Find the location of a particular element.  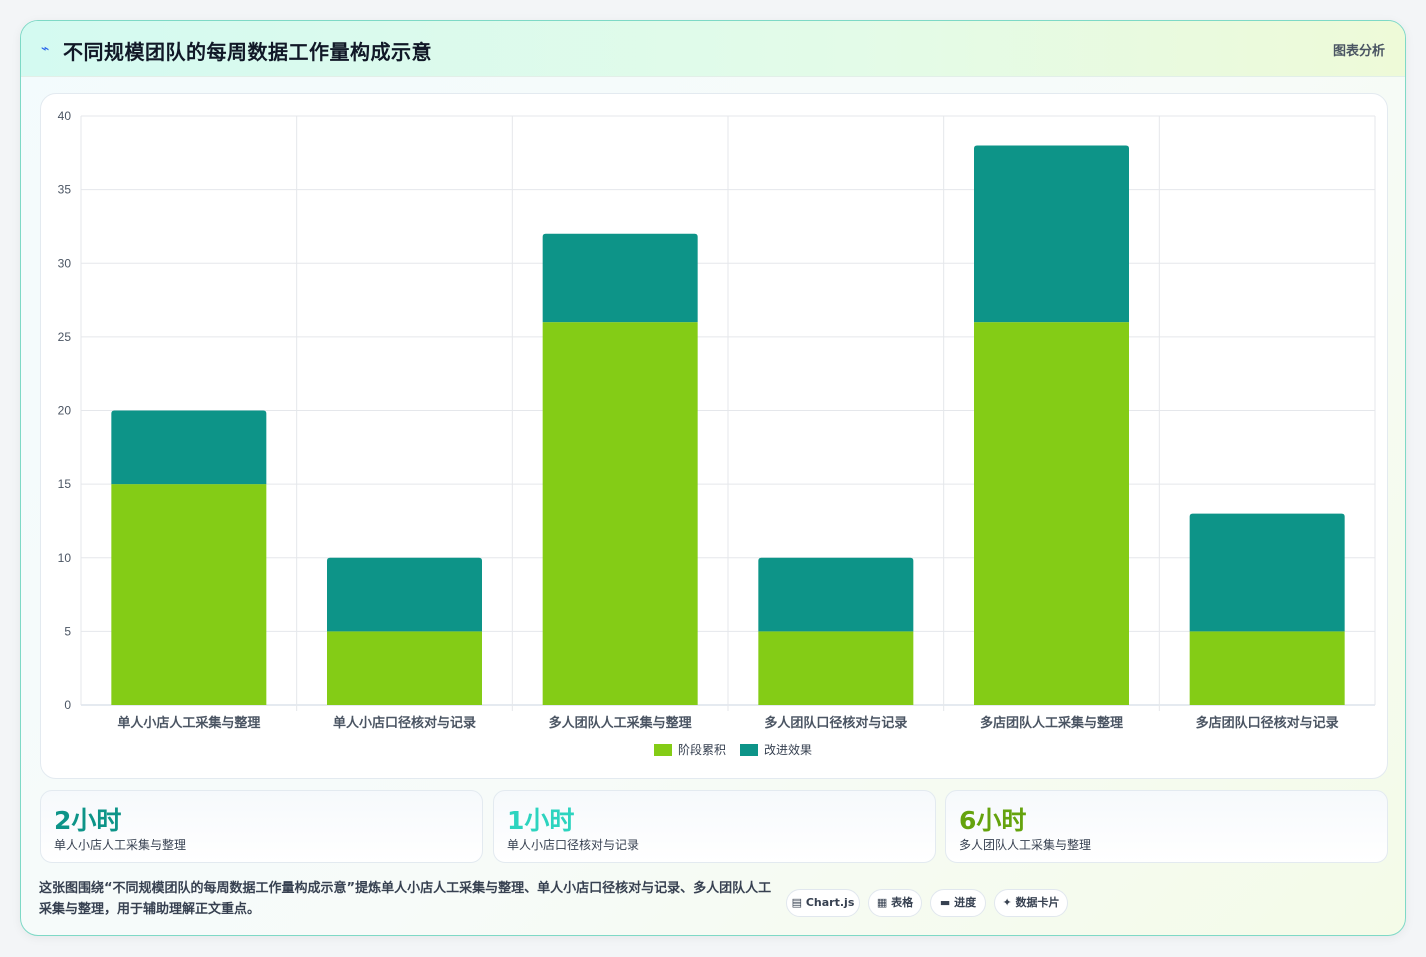

y-tick-label: 20 is located at coordinates (65, 411).